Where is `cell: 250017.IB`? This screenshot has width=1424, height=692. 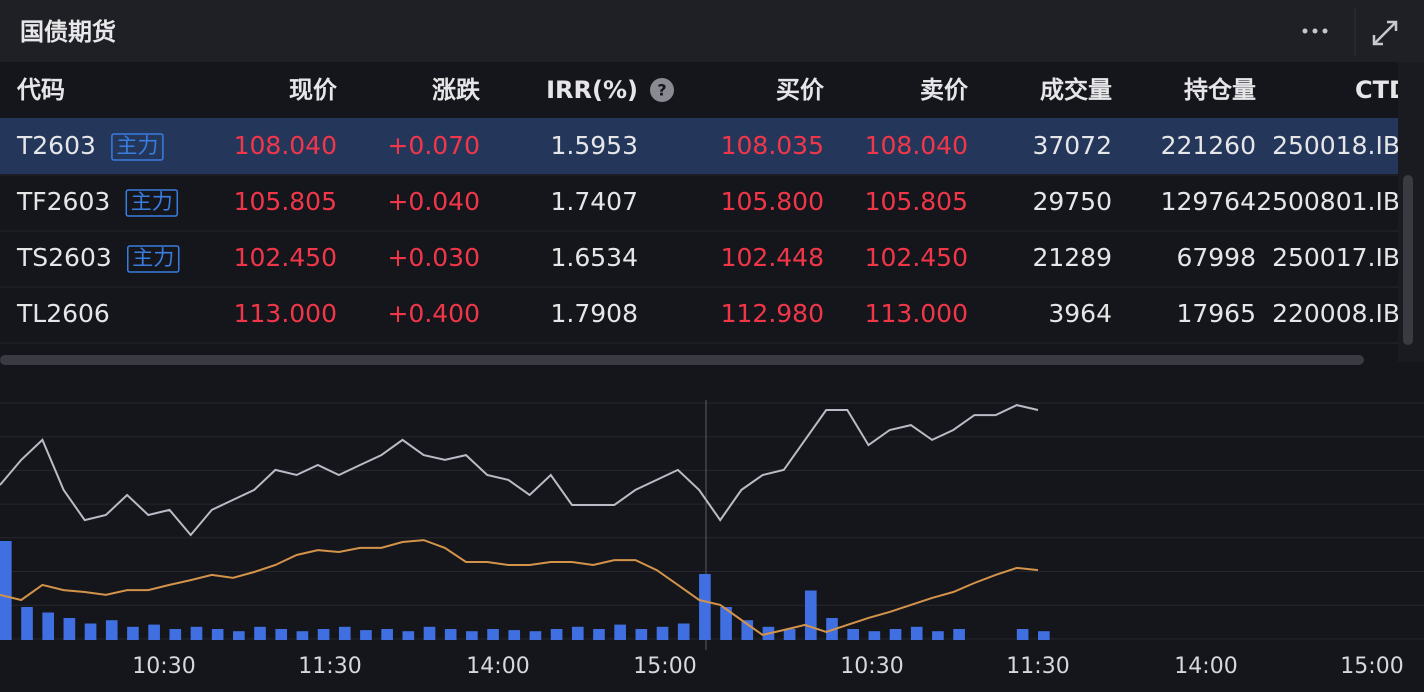 cell: 250017.IB is located at coordinates (1336, 257).